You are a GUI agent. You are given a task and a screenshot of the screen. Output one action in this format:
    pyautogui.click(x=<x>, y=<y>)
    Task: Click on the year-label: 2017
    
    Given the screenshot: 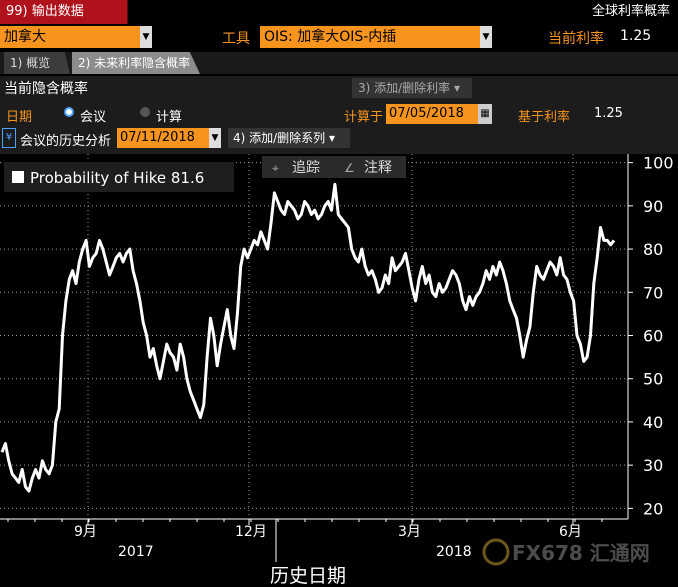 What is the action you would take?
    pyautogui.click(x=136, y=552)
    